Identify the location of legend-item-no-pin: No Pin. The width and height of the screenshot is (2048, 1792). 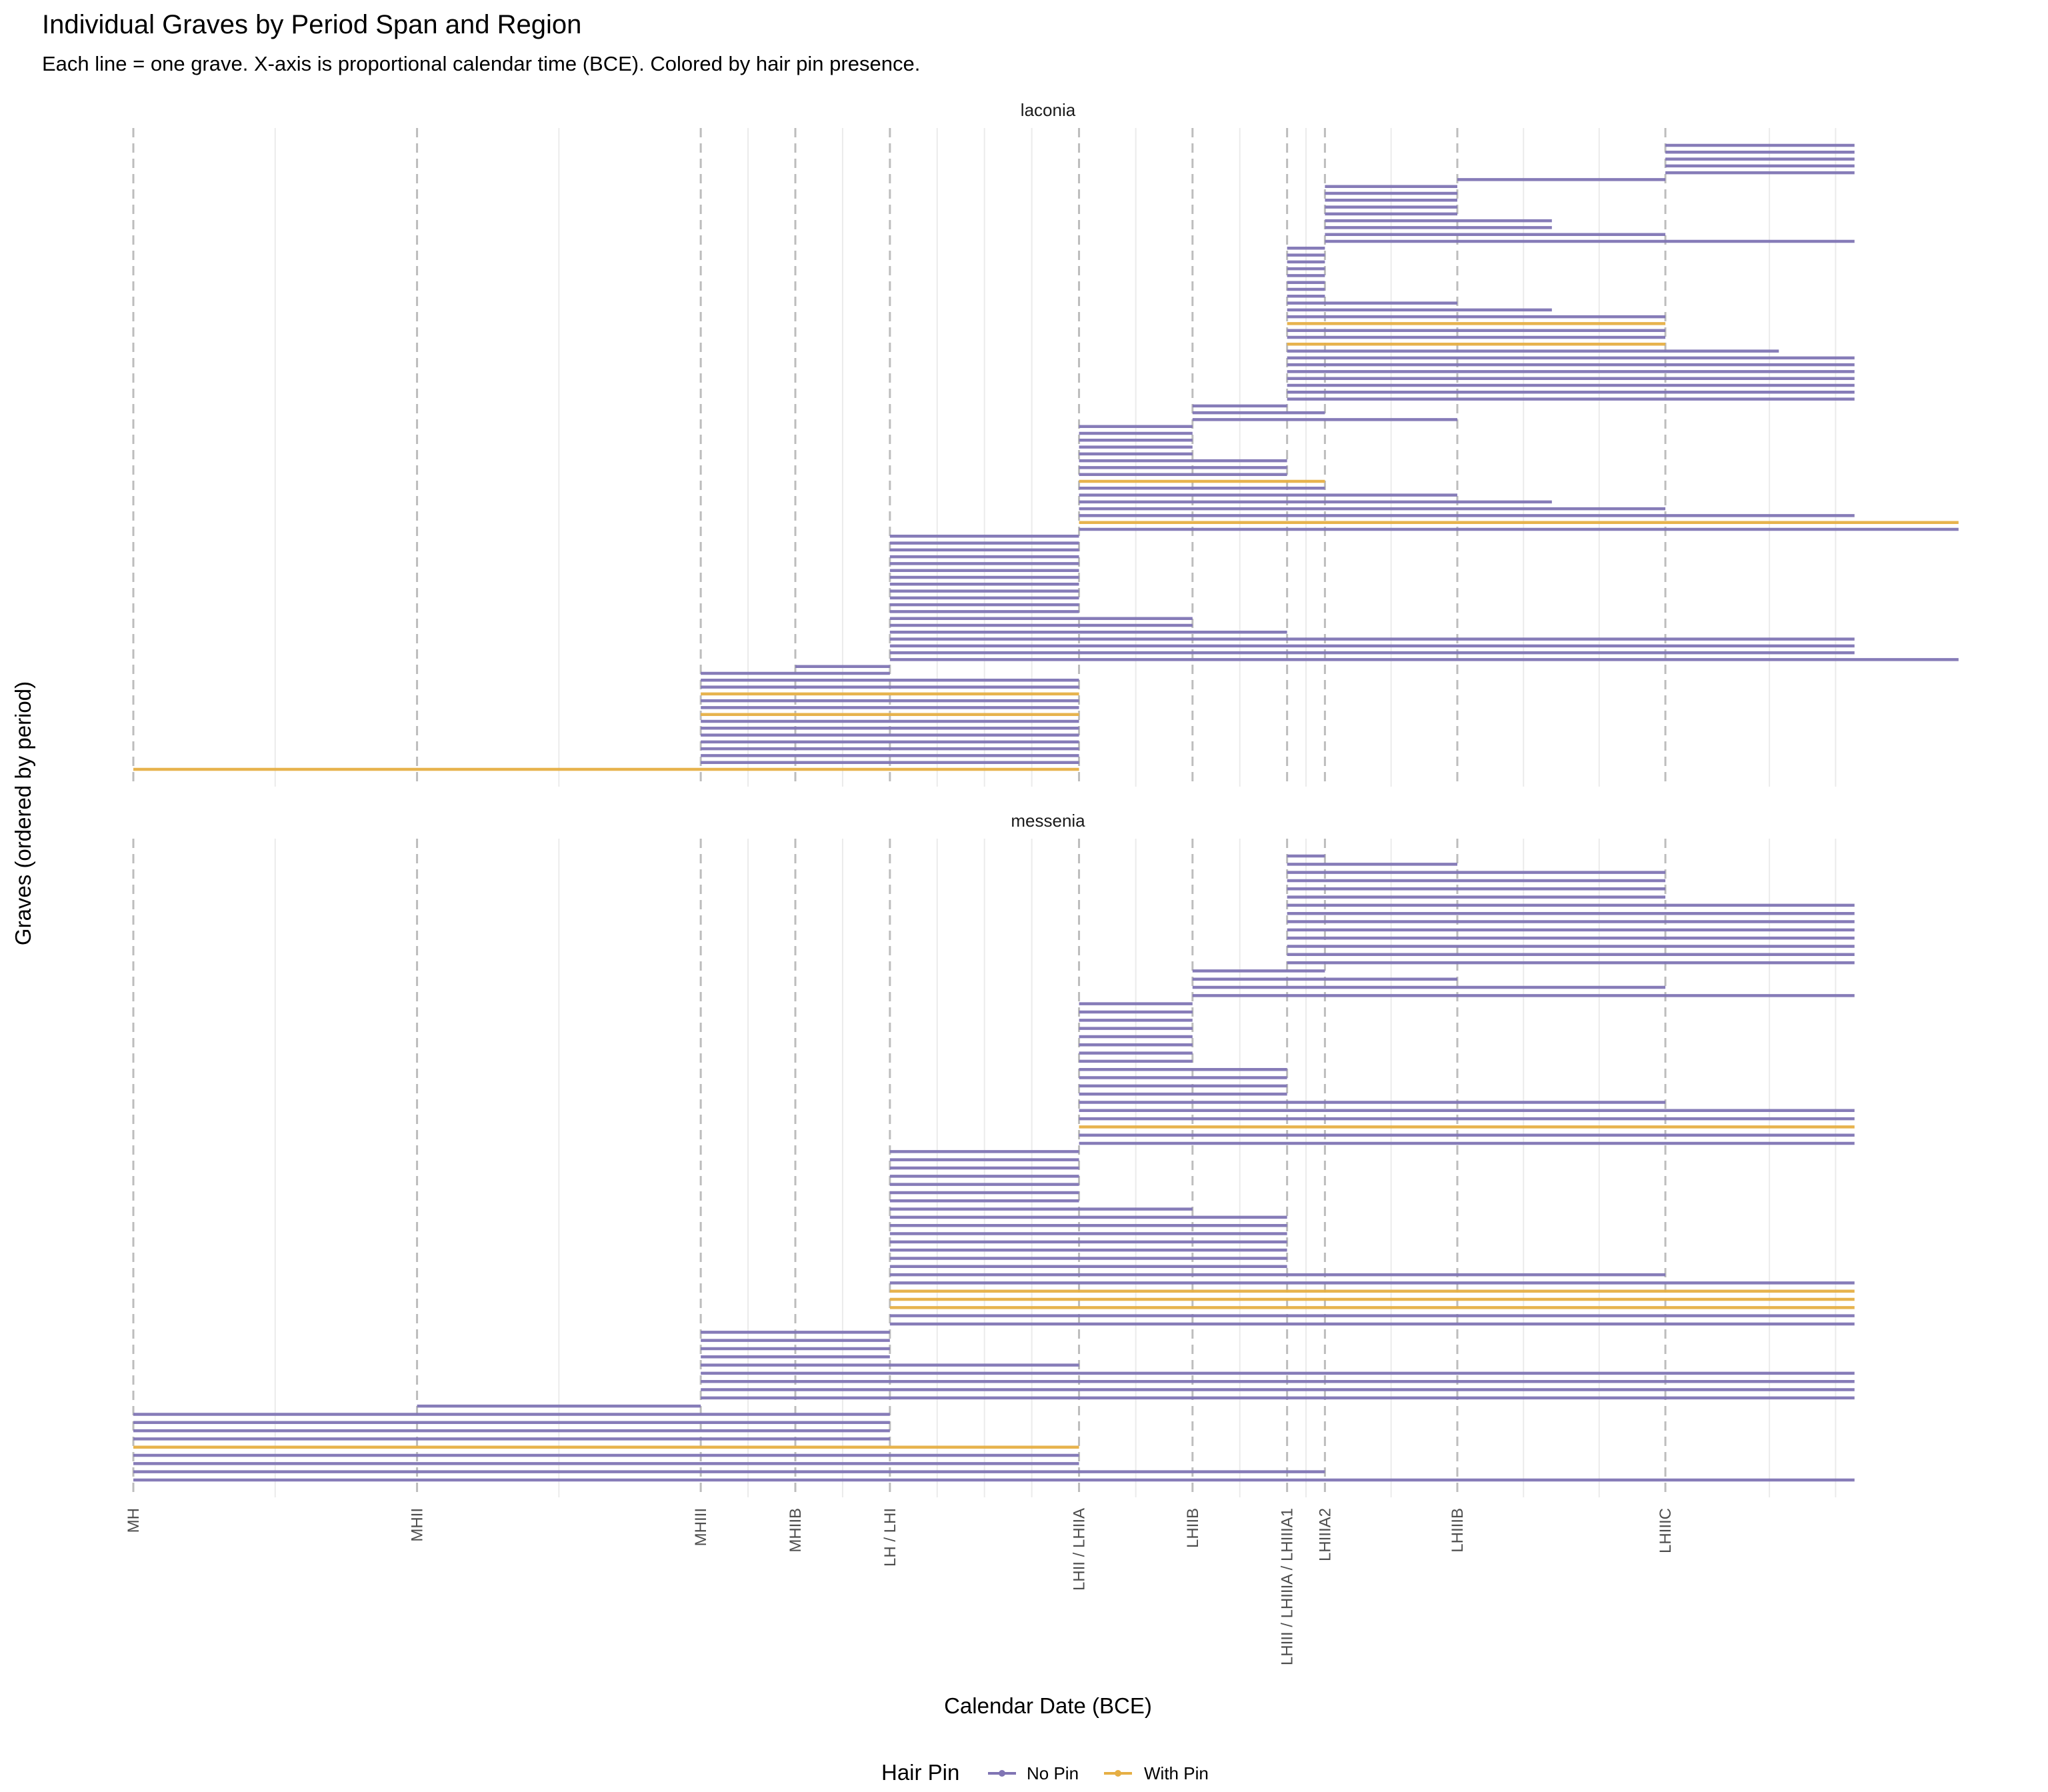
(1033, 1773).